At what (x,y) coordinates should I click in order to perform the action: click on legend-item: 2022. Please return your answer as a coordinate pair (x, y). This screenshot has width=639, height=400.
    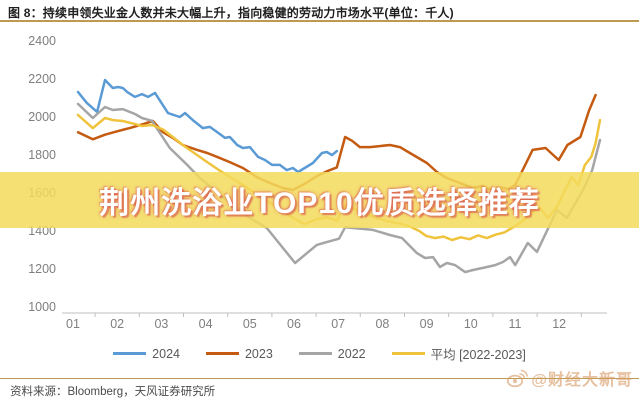
    Looking at the image, I should click on (332, 353).